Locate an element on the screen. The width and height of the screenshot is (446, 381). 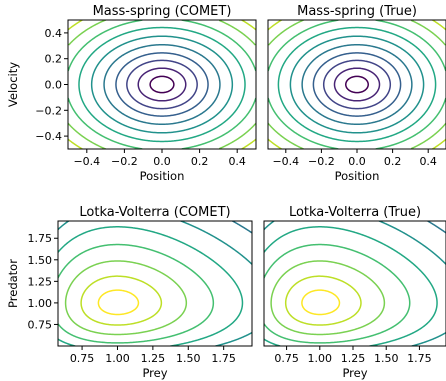
y-tick-label: −0.4 is located at coordinates (48, 136).